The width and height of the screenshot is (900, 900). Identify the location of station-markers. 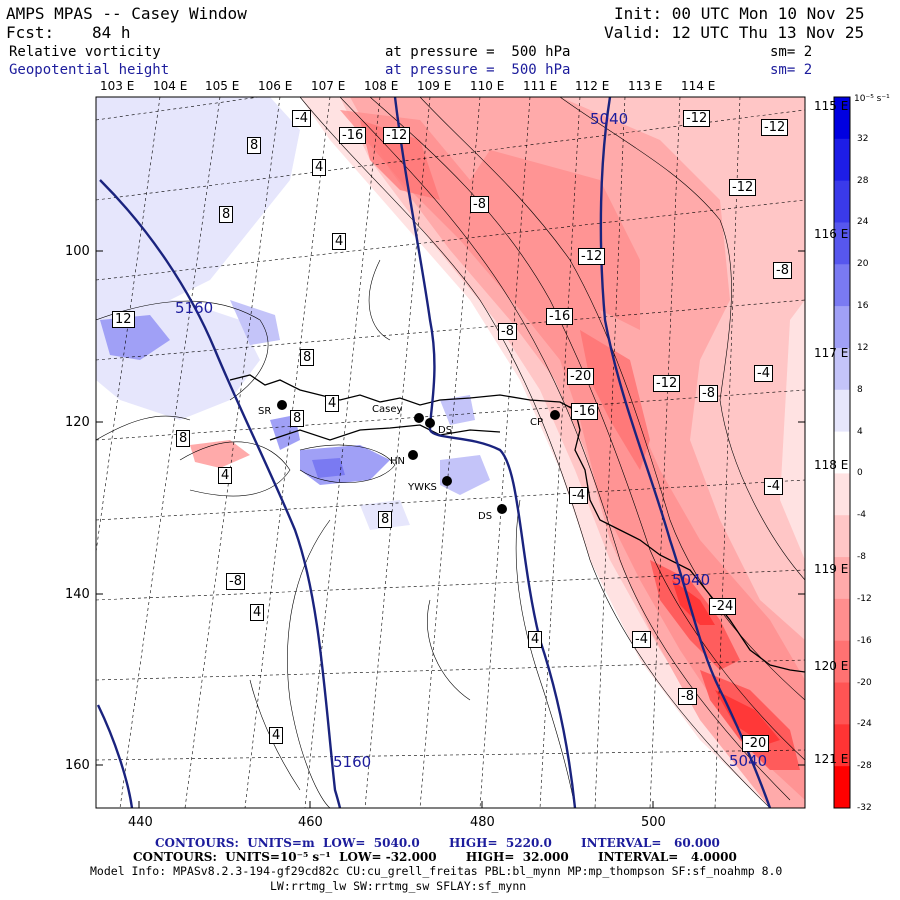
(418, 457).